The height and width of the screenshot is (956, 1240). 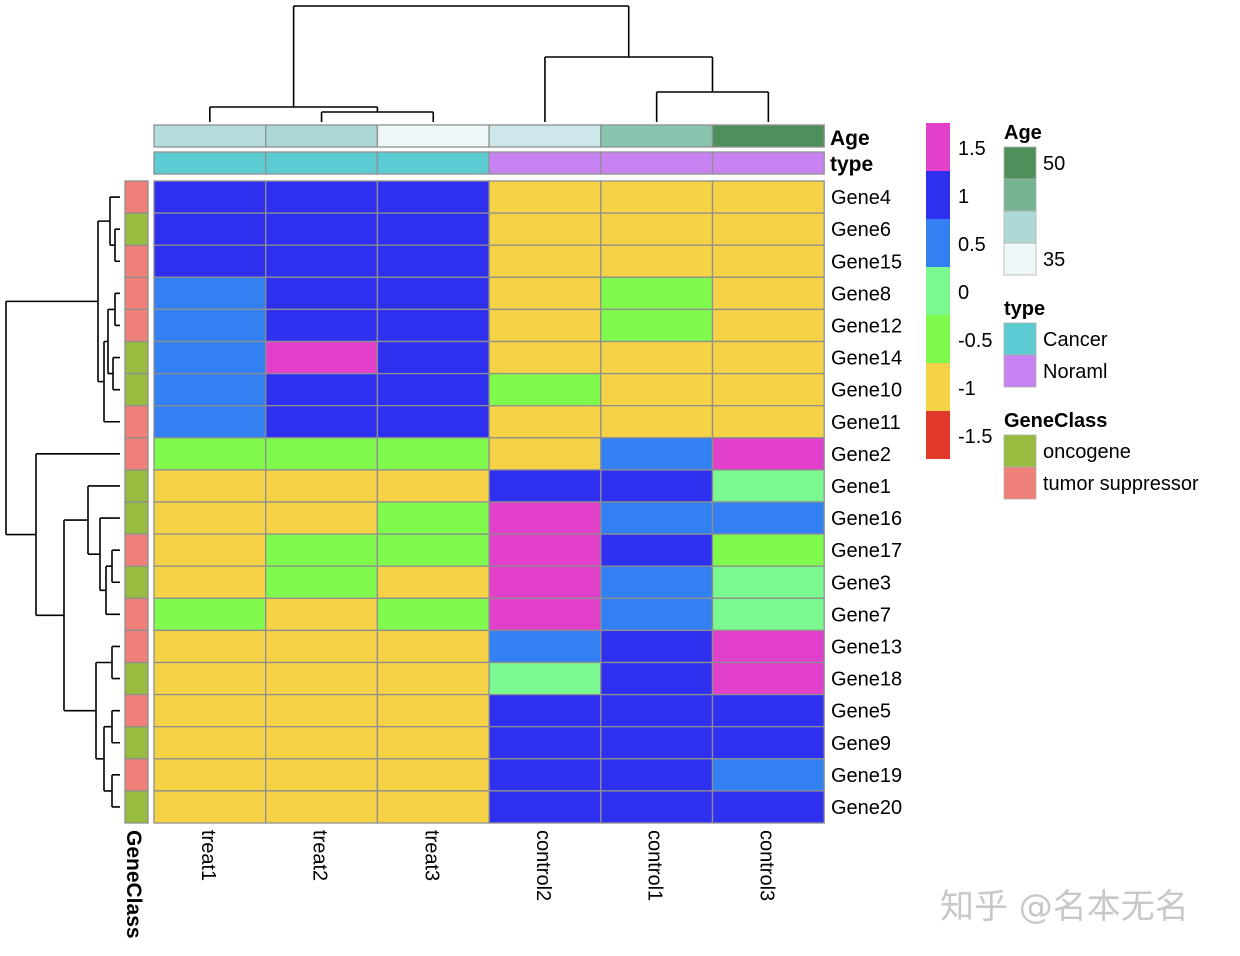 I want to click on heatmap-cell-gene13-treat3, so click(x=433, y=646).